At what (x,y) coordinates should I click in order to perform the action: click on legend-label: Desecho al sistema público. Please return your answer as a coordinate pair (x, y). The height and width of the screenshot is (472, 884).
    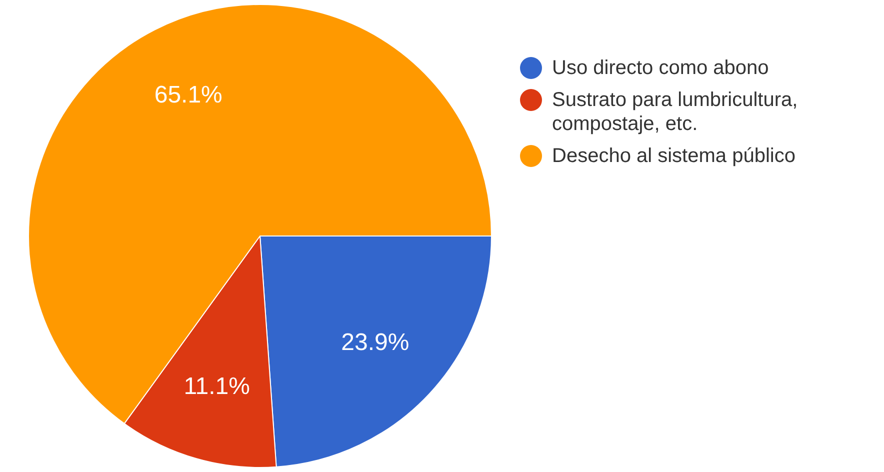
    Looking at the image, I should click on (674, 156).